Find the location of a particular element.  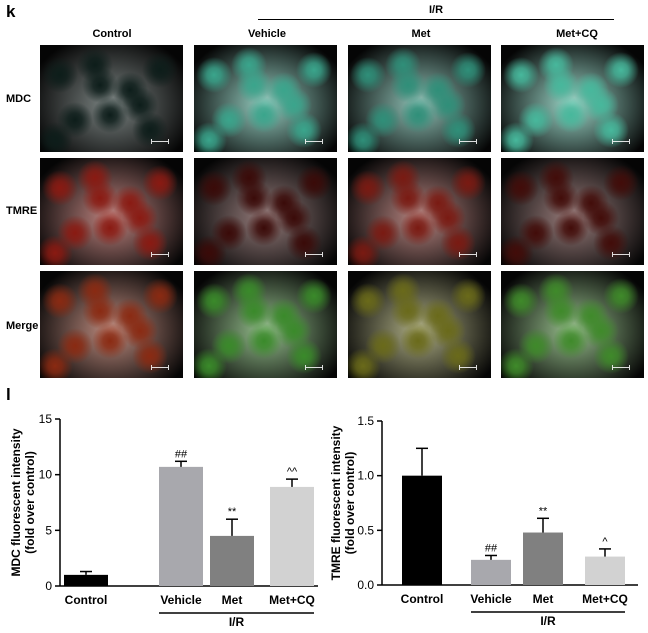

panel-letter-l: l is located at coordinates (8, 394).